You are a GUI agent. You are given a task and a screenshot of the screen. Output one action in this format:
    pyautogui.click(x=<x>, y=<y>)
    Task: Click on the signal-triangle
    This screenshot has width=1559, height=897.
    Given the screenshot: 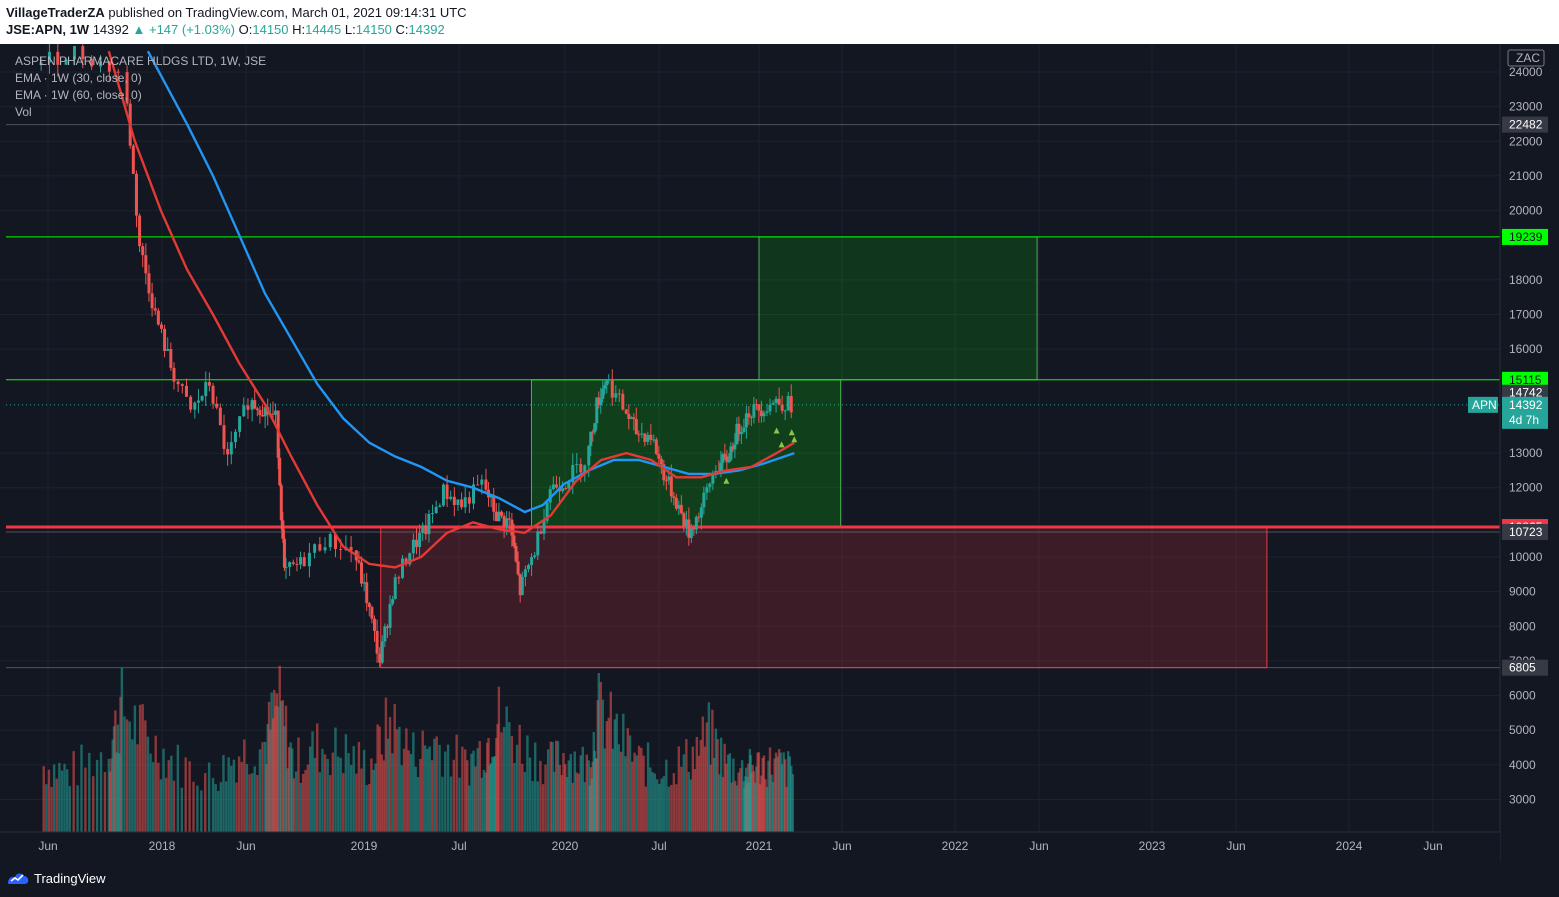 What is the action you would take?
    pyautogui.click(x=794, y=439)
    